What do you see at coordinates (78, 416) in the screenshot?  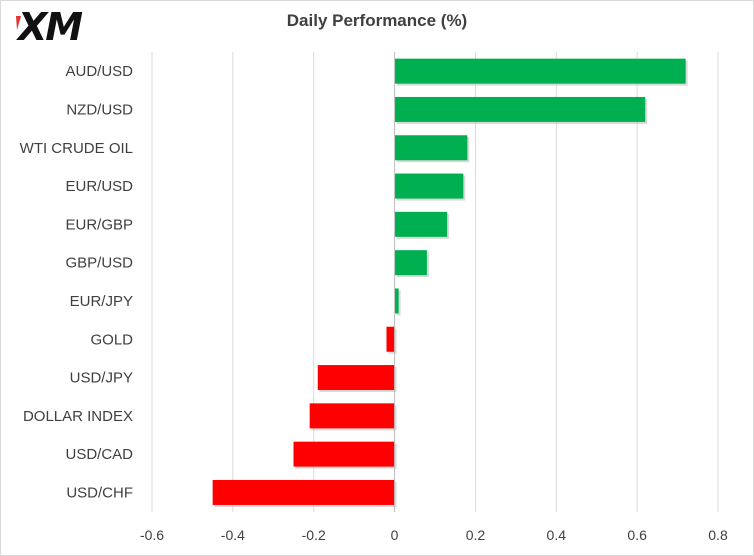 I see `category-label: DOLLAR INDEX` at bounding box center [78, 416].